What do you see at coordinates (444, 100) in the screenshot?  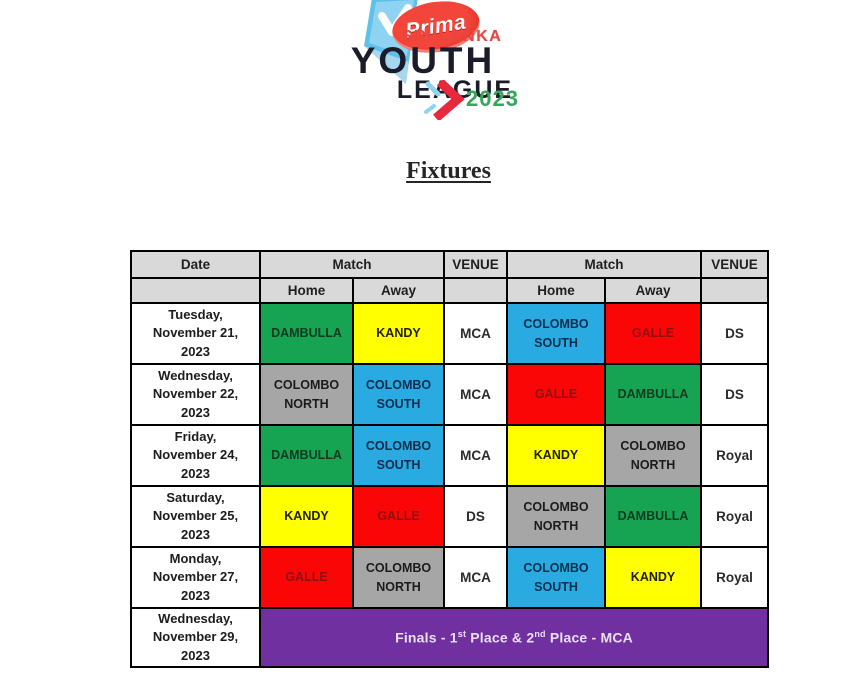 I see `chevron-icon` at bounding box center [444, 100].